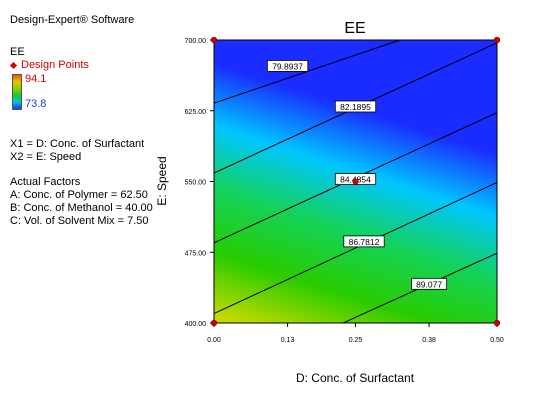  Describe the element at coordinates (79, 221) in the screenshot. I see `factor-c: C: Vol. of Solvent Mix = 7.50` at that location.